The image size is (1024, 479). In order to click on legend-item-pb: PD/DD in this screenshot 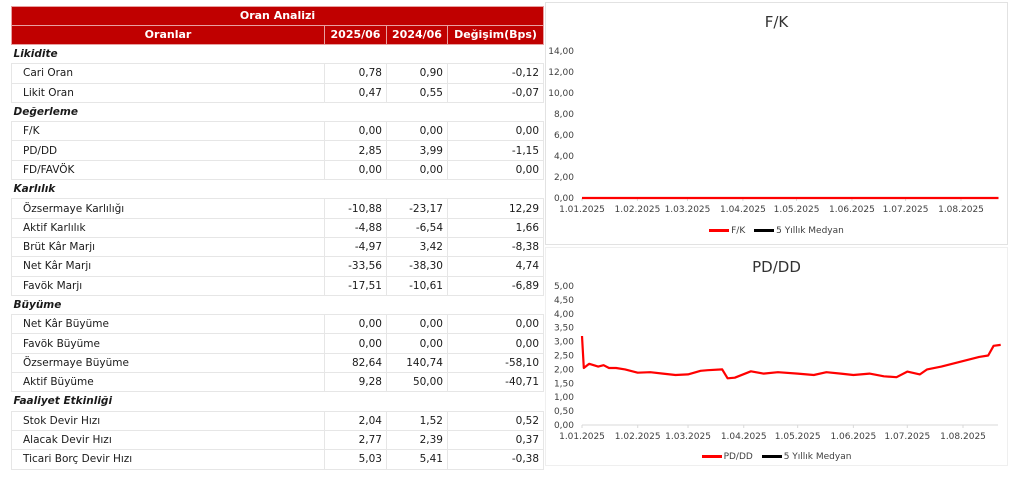, I will do `click(727, 456)`.